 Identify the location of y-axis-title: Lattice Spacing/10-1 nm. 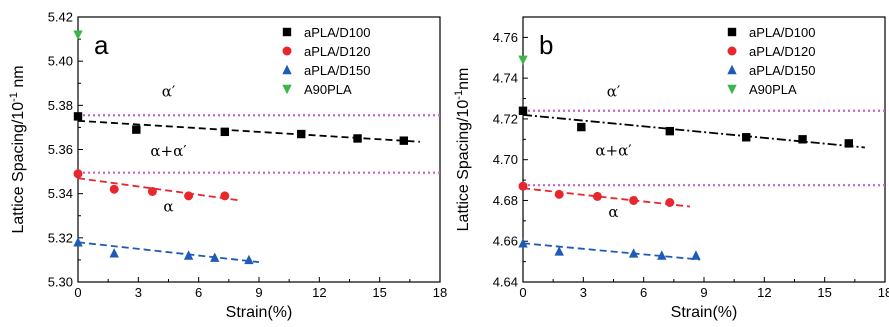
(17, 149).